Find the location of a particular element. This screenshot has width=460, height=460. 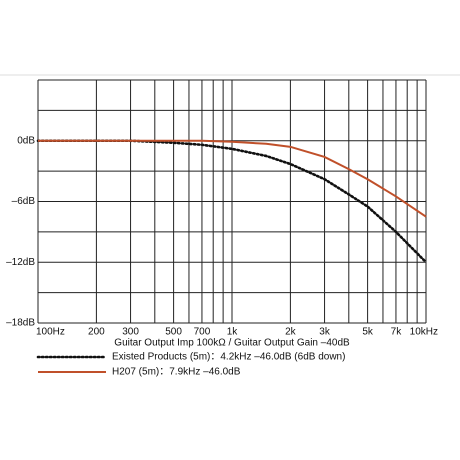

series-line is located at coordinates (232, 178).